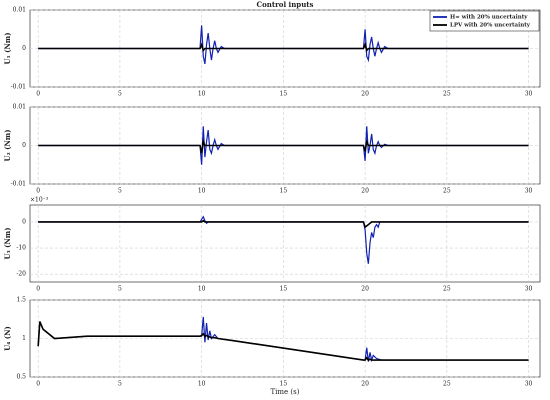  I want to click on legend-box, so click(484, 21).